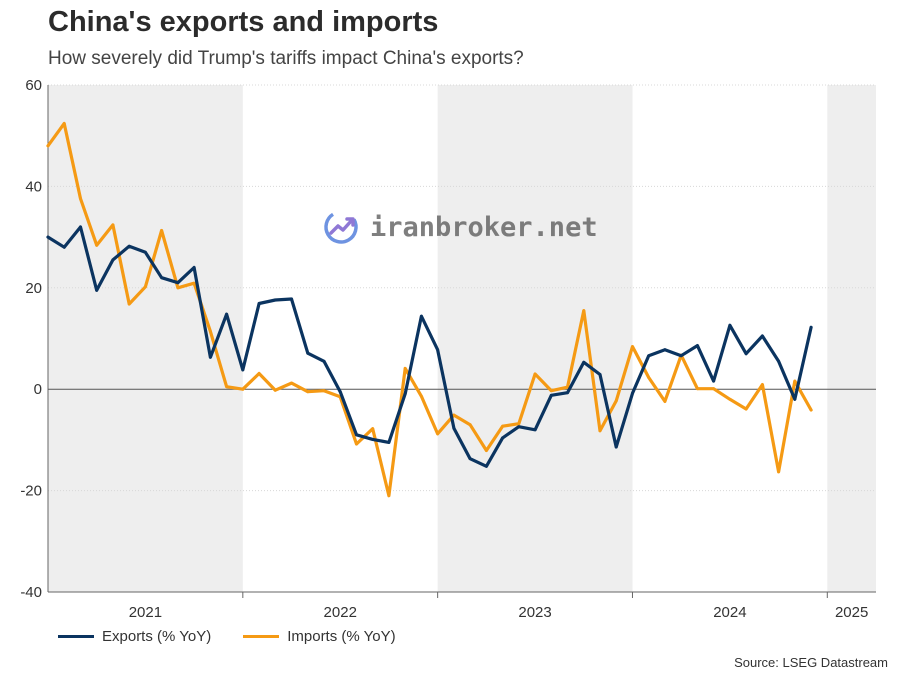 This screenshot has width=900, height=675. Describe the element at coordinates (31, 491) in the screenshot. I see `y-tick-label: -20` at that location.